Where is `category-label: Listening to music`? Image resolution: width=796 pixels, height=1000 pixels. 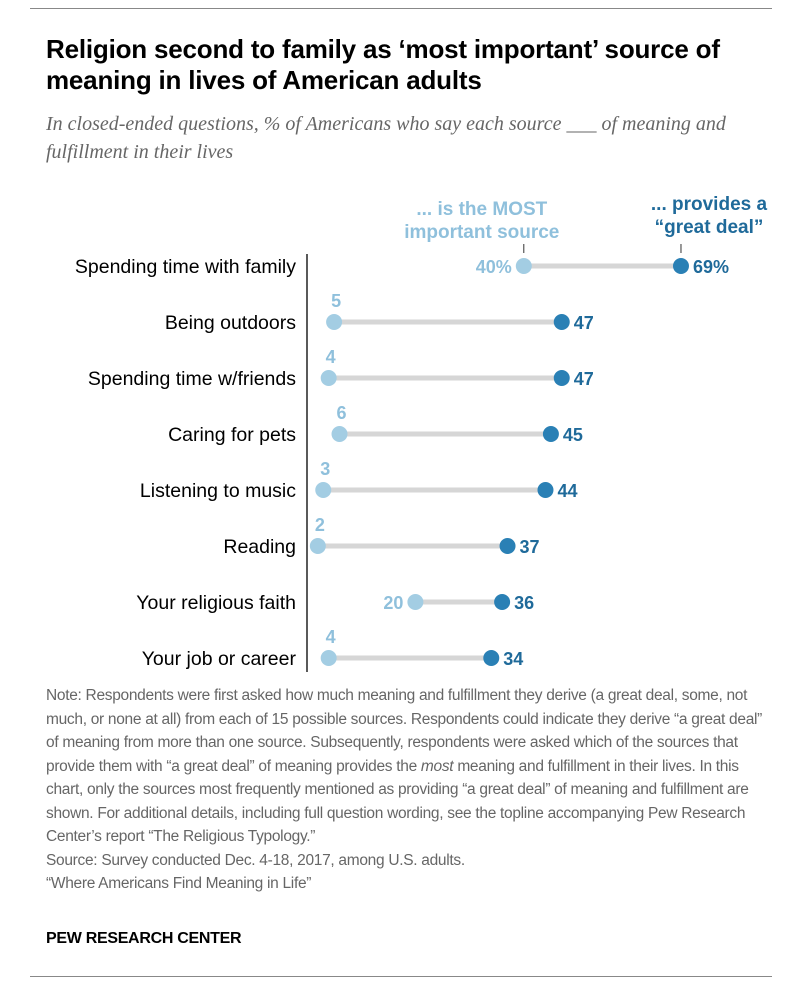 category-label: Listening to music is located at coordinates (218, 491).